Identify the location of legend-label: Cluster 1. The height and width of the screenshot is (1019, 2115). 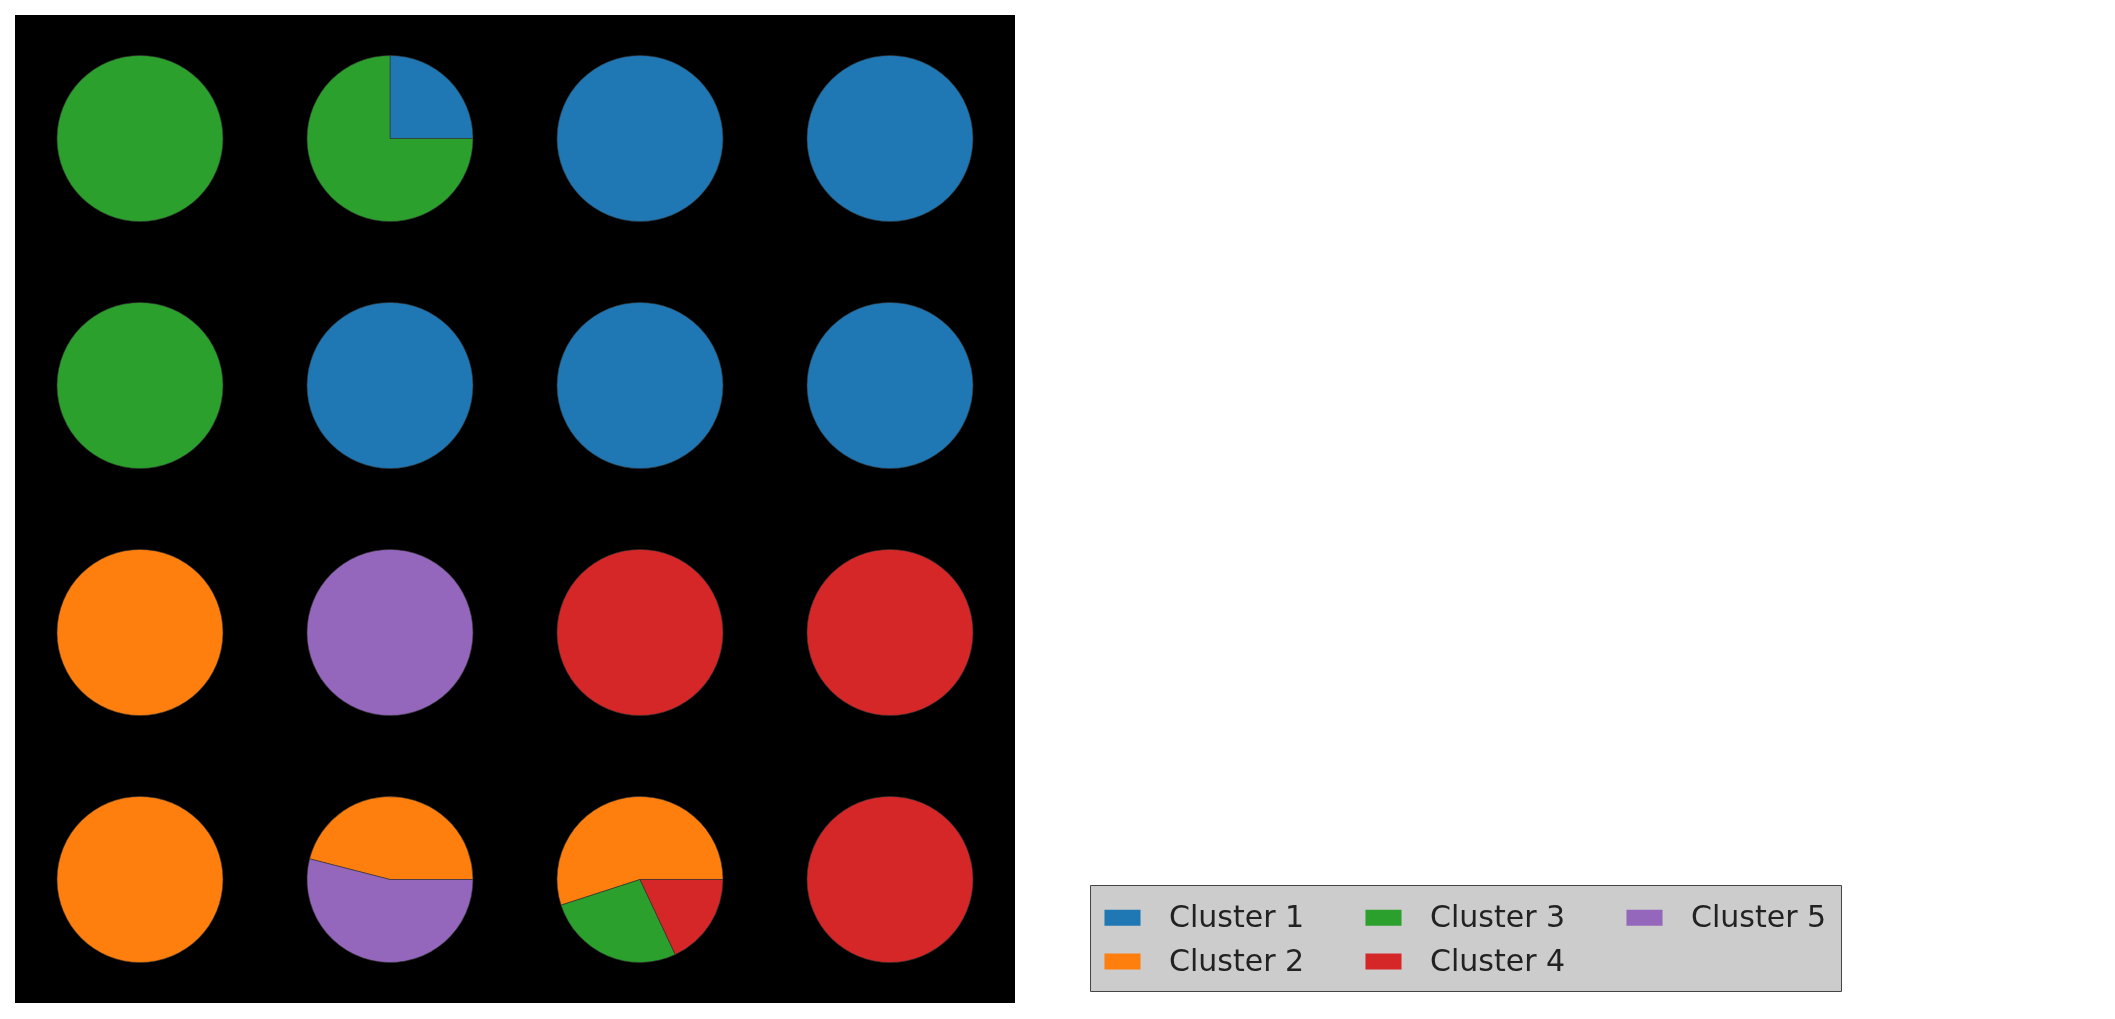
(1237, 916).